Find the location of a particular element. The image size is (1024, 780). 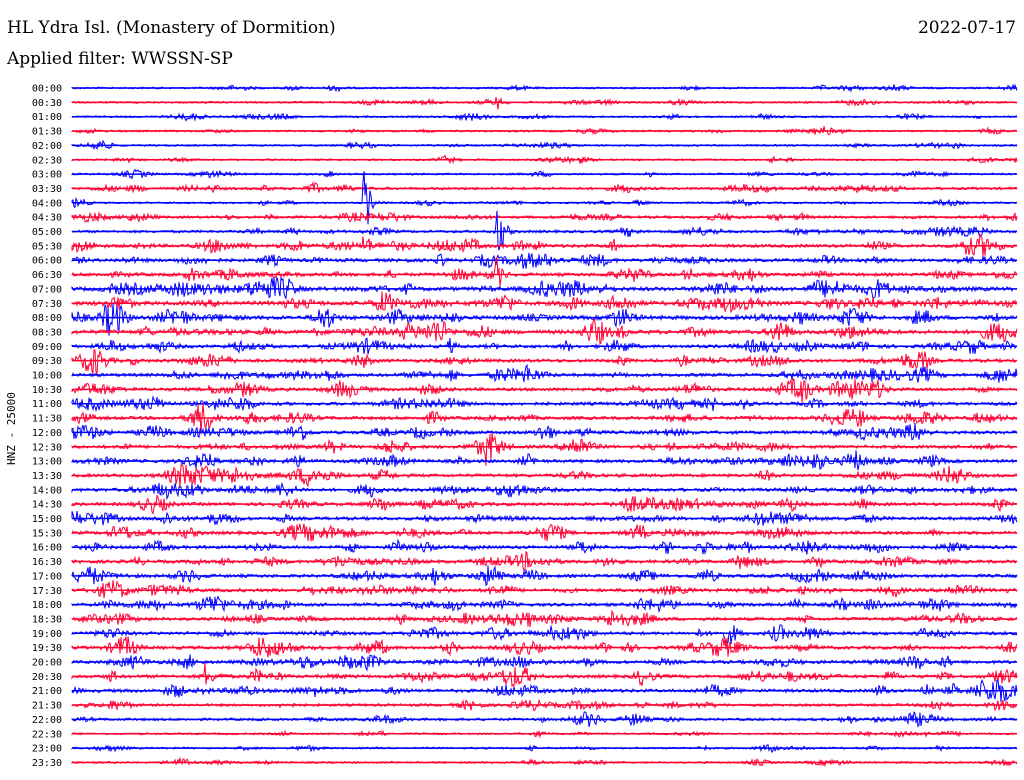

trace-label: 11:30 is located at coordinates (47, 419).